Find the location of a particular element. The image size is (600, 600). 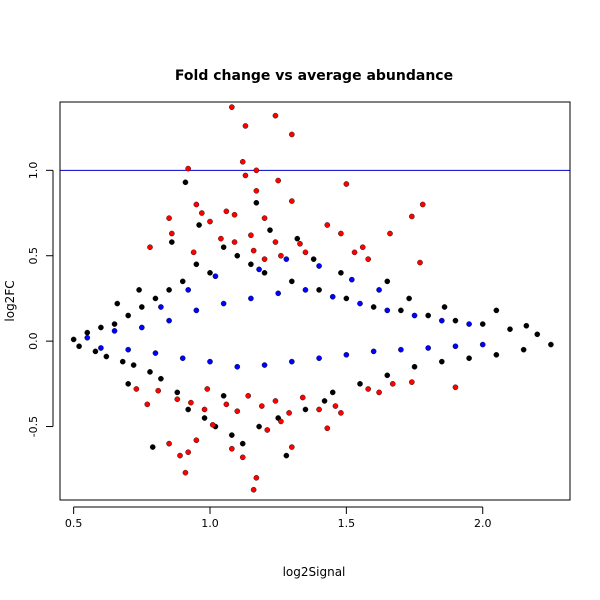

x-tick-label: 1.5 is located at coordinates (347, 523).